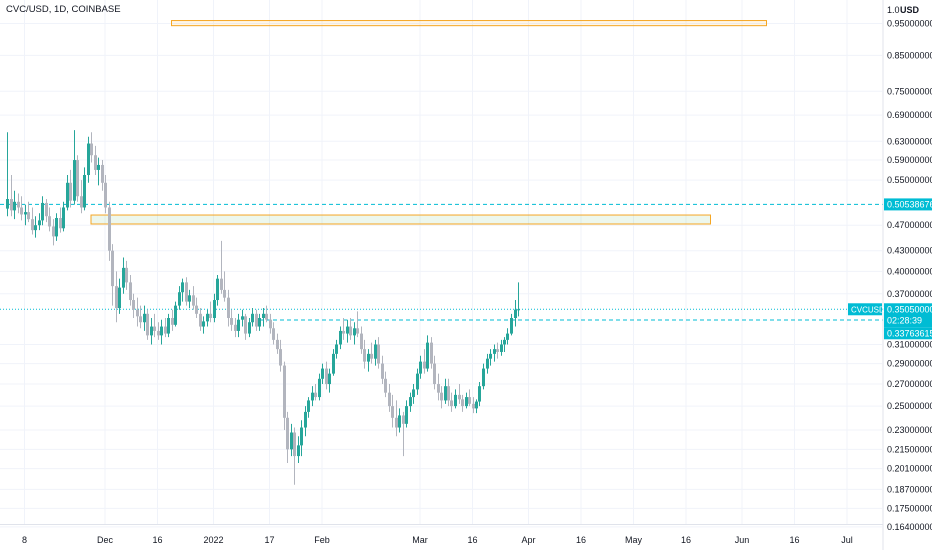  What do you see at coordinates (909, 527) in the screenshot?
I see `price-tick-label: 0.16400000` at bounding box center [909, 527].